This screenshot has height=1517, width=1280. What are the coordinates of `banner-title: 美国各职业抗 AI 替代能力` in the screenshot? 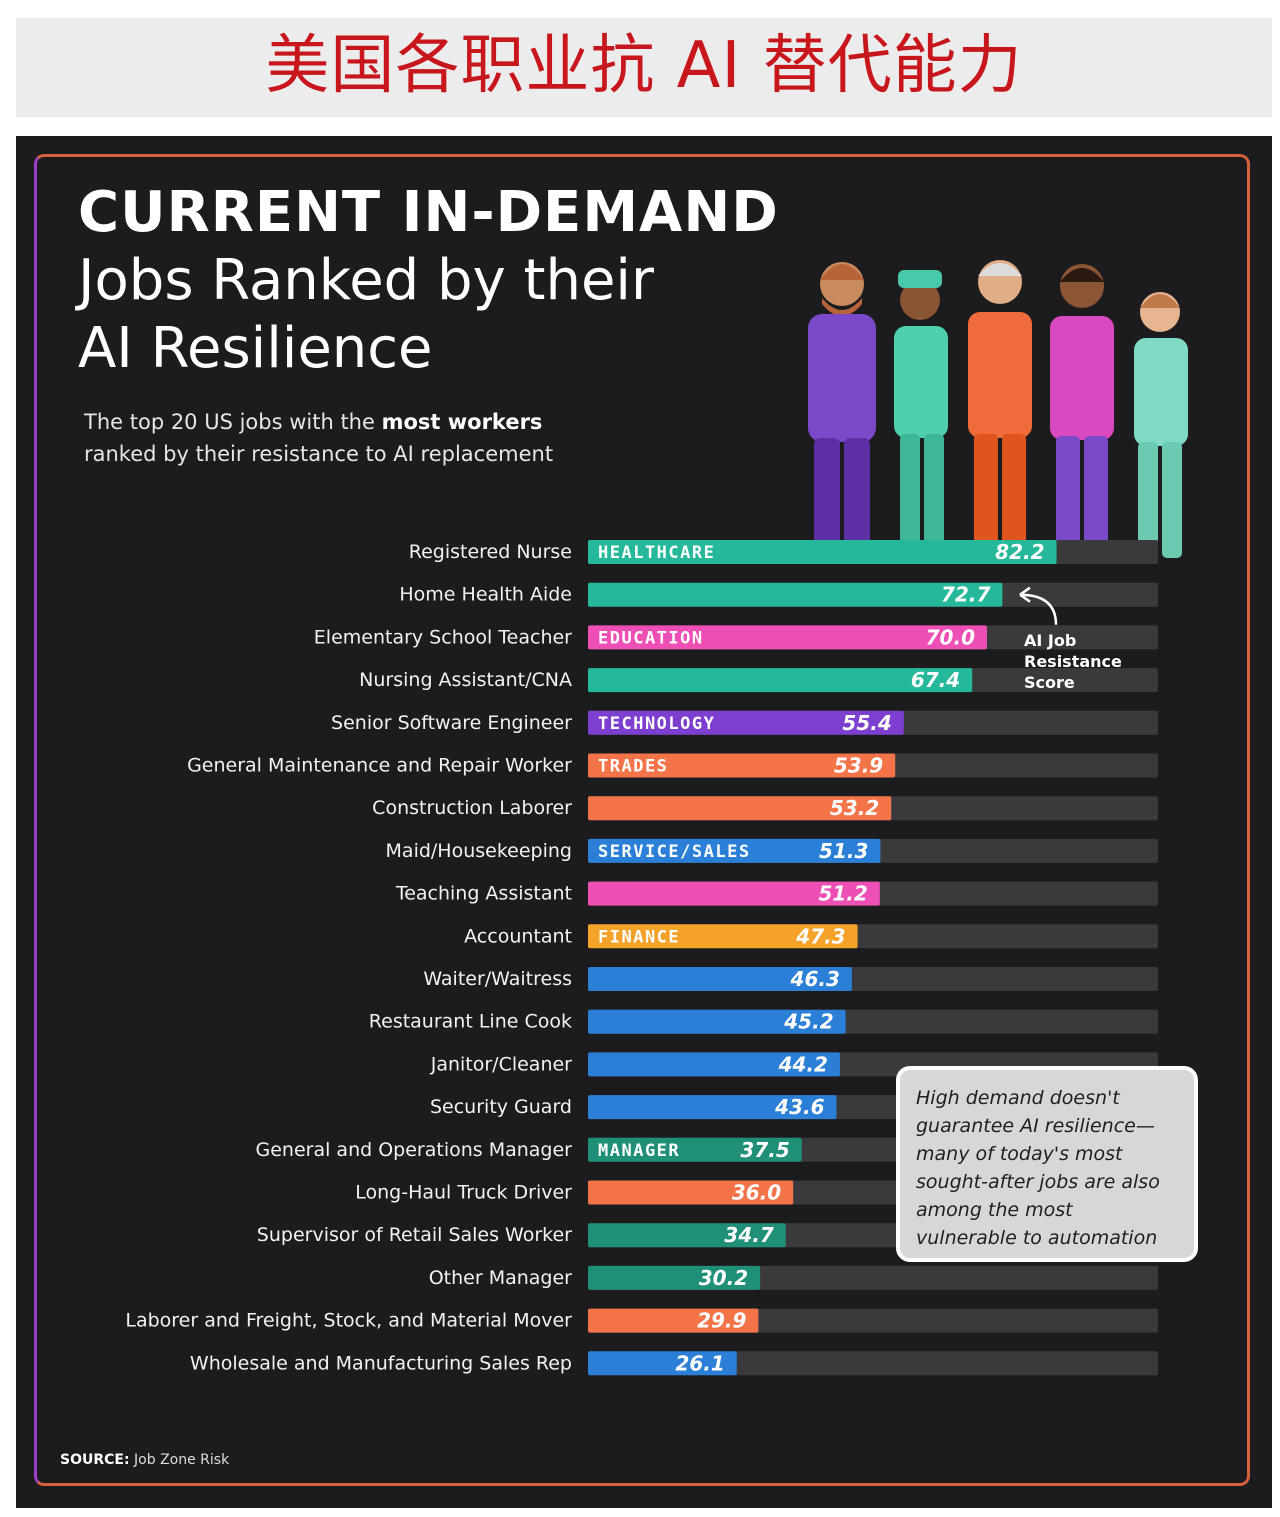 It's located at (644, 66).